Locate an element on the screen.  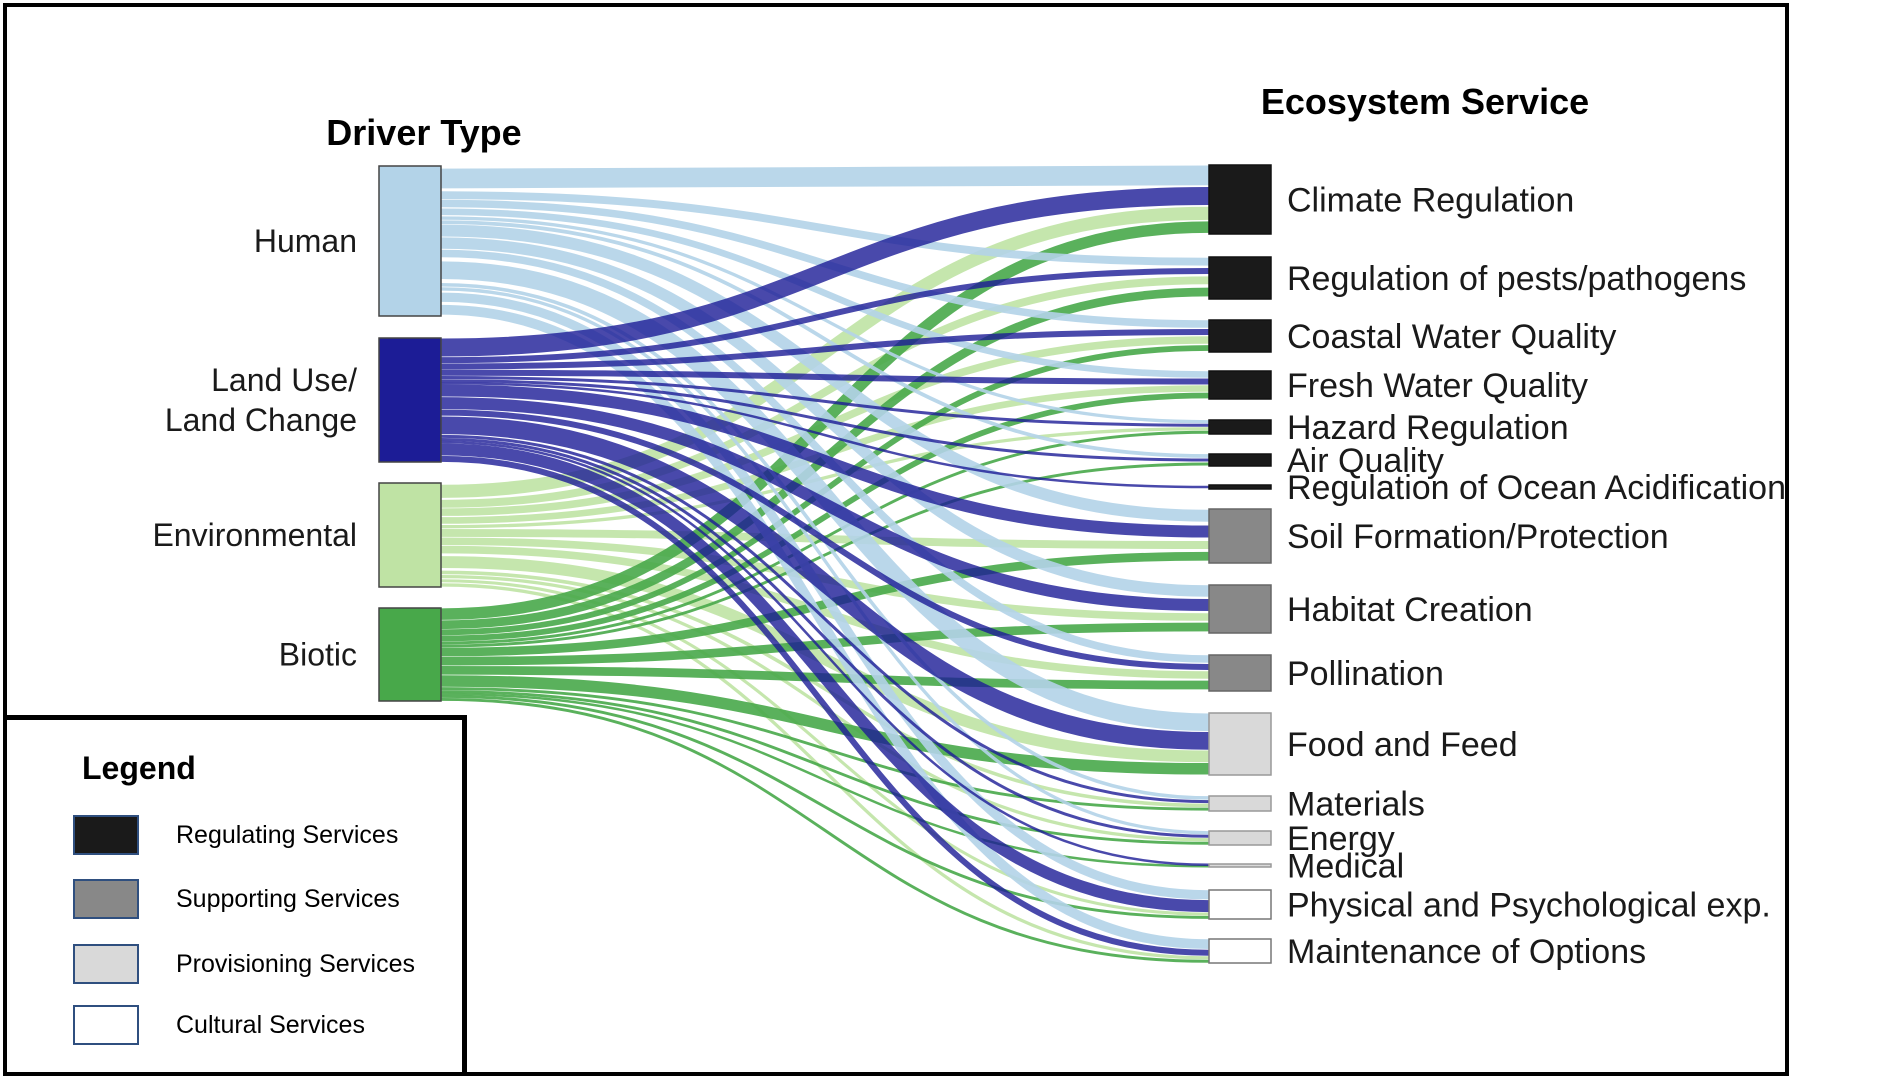
flow-landuse-to-soil is located at coordinates (825, 461).